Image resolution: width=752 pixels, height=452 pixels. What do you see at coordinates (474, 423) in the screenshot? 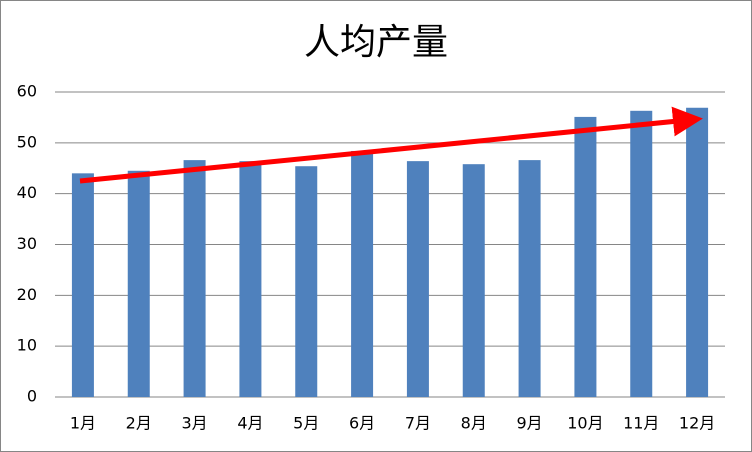
I see `x-tick-label: 8月` at bounding box center [474, 423].